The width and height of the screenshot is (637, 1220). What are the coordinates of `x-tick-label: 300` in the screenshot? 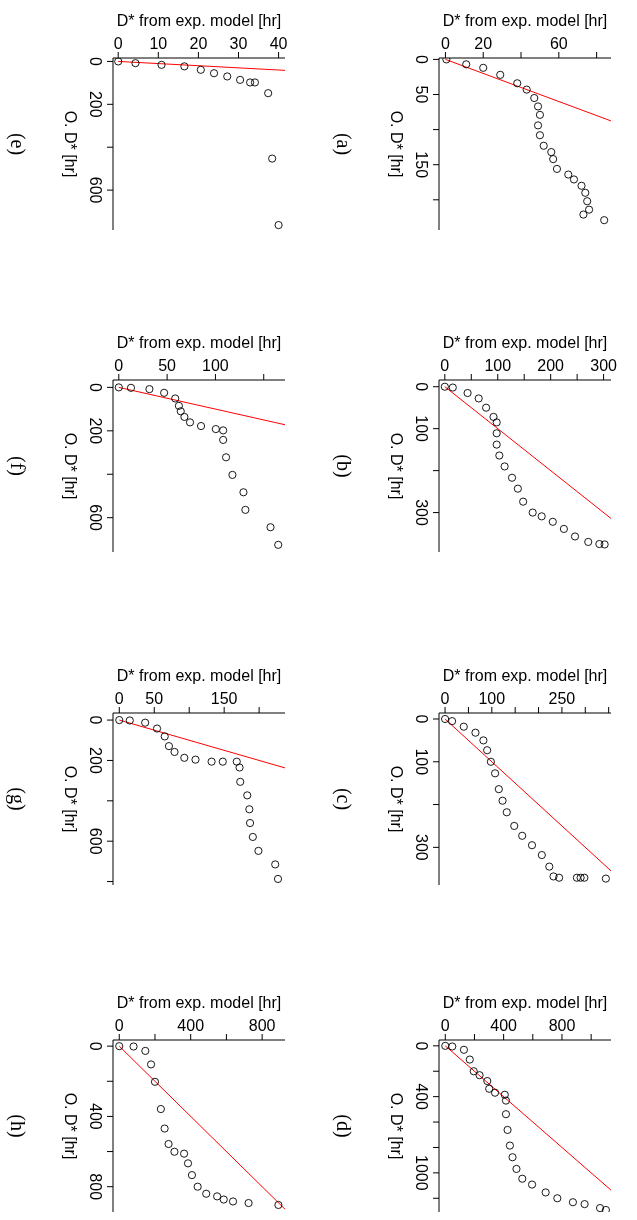 It's located at (604, 365).